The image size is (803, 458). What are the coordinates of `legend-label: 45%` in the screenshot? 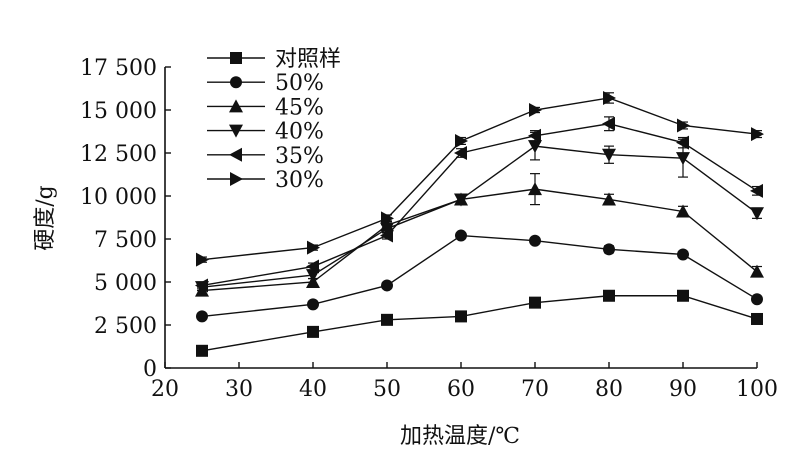 It's located at (299, 107).